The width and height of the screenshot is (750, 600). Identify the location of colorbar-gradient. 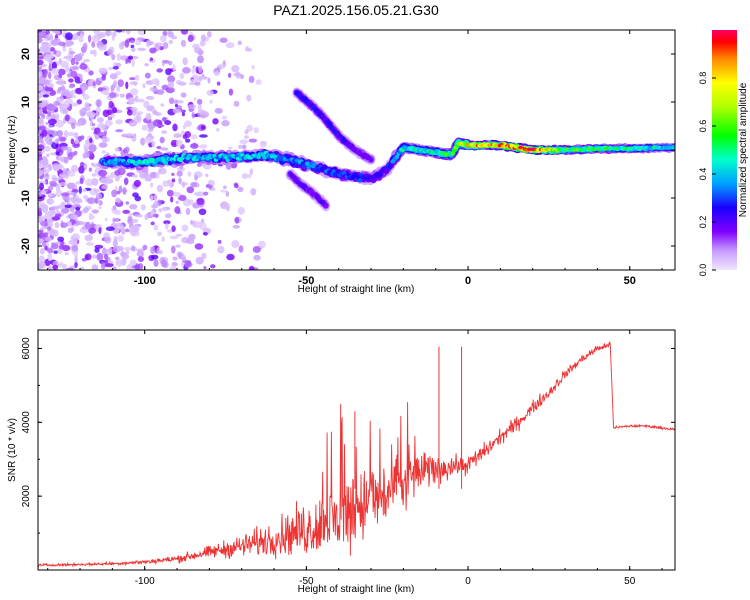
(724, 150).